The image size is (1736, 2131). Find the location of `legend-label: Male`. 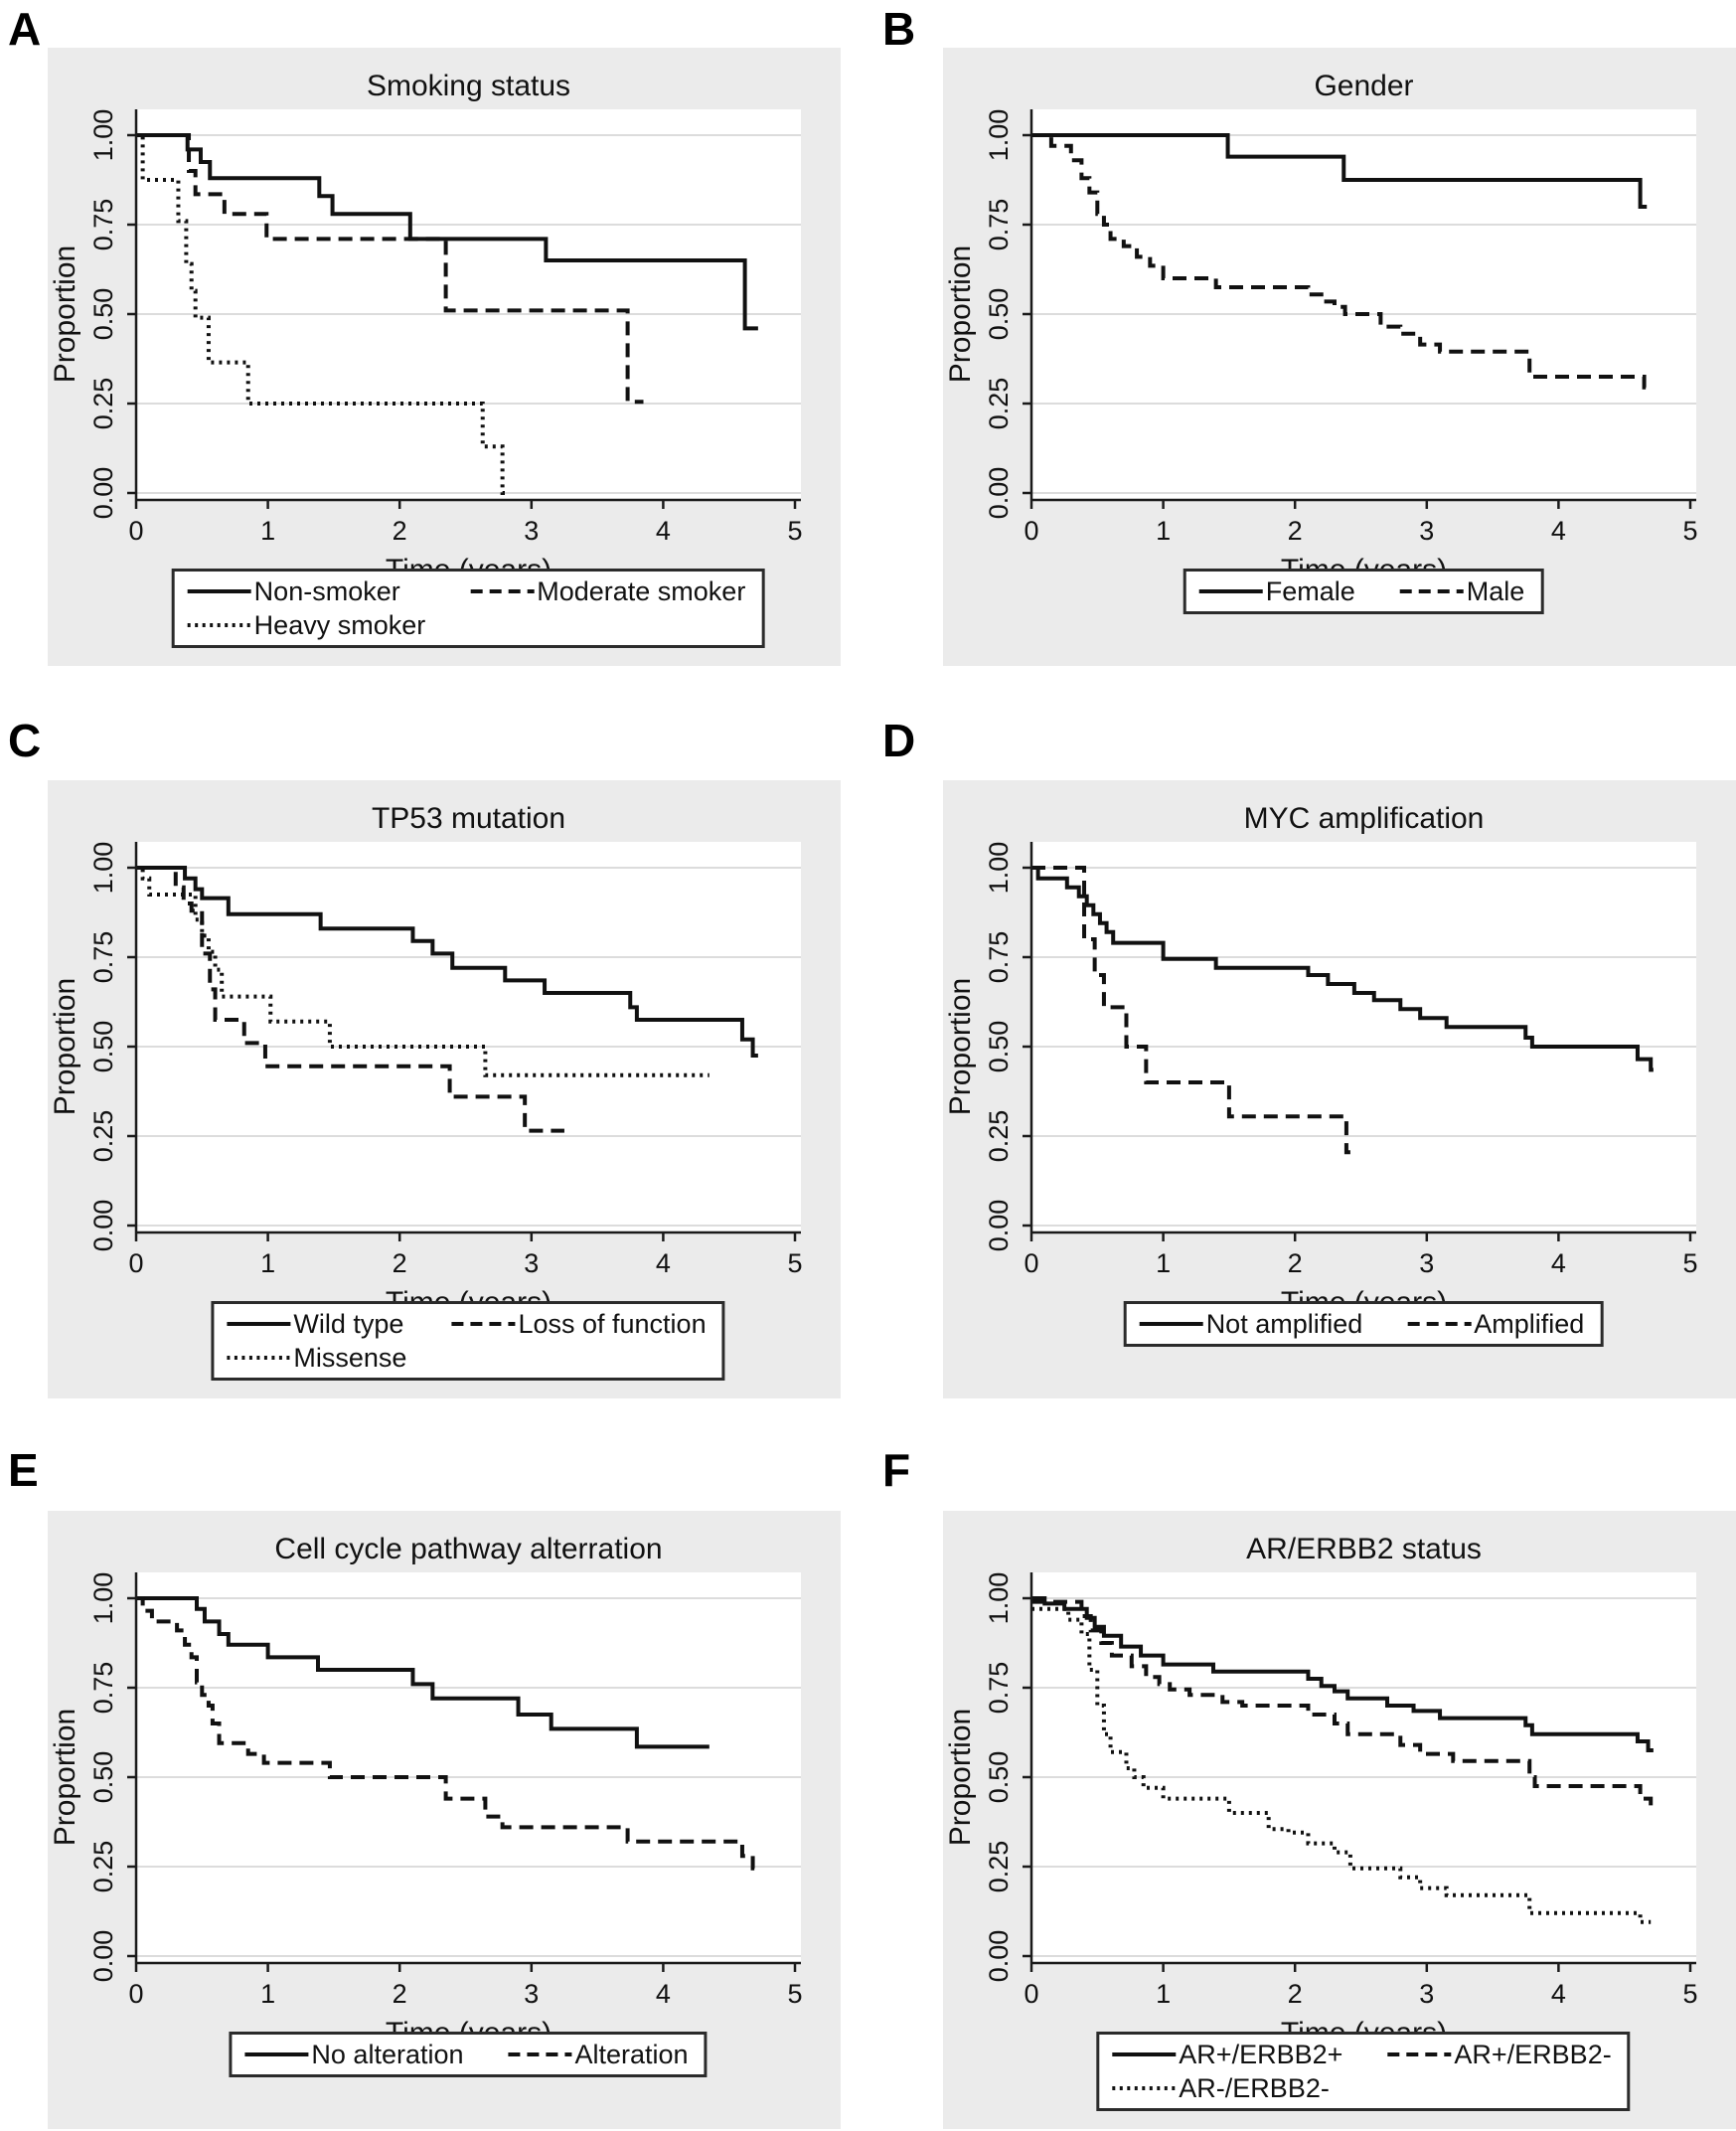

legend-label: Male is located at coordinates (1495, 590).